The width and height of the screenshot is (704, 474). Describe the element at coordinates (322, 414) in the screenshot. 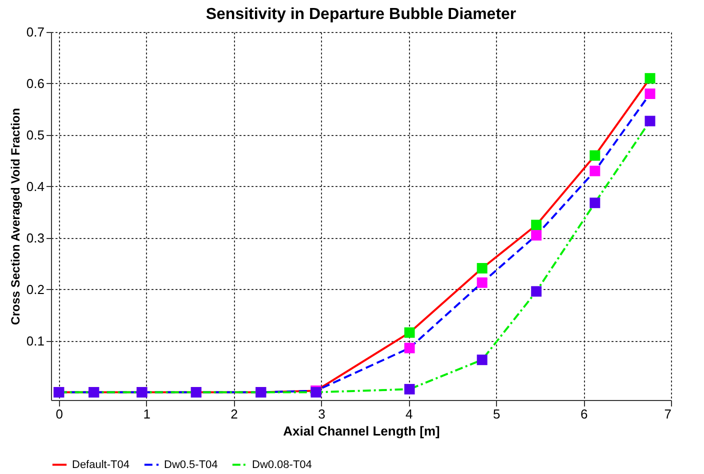

I see `x-tick-label: 3` at that location.